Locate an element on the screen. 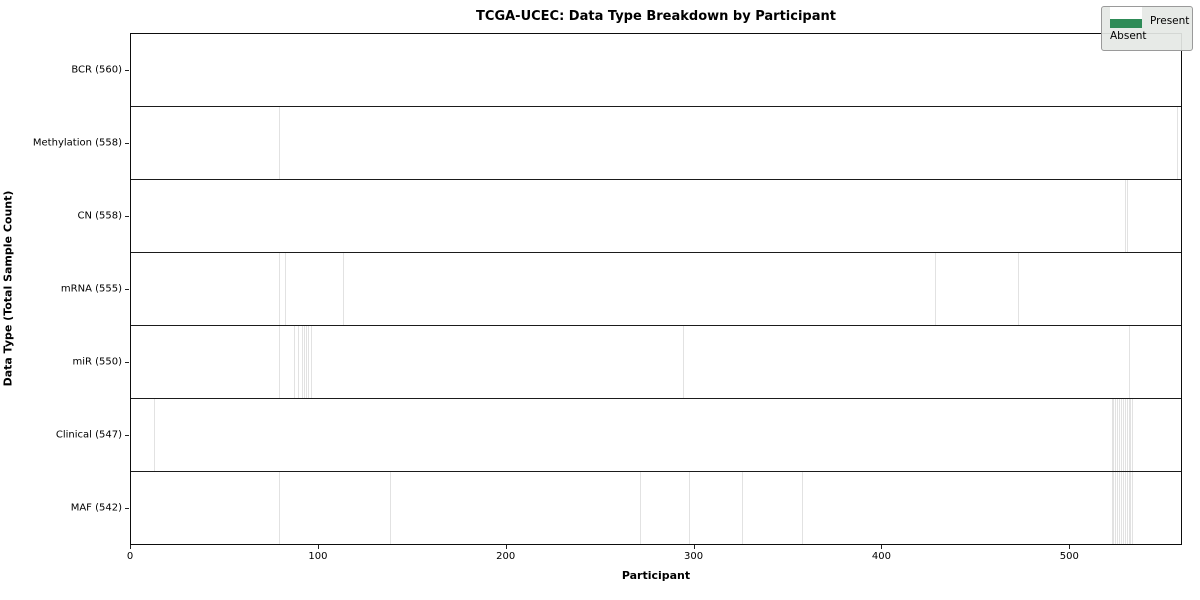  legend: Present Absent is located at coordinates (1147, 28).